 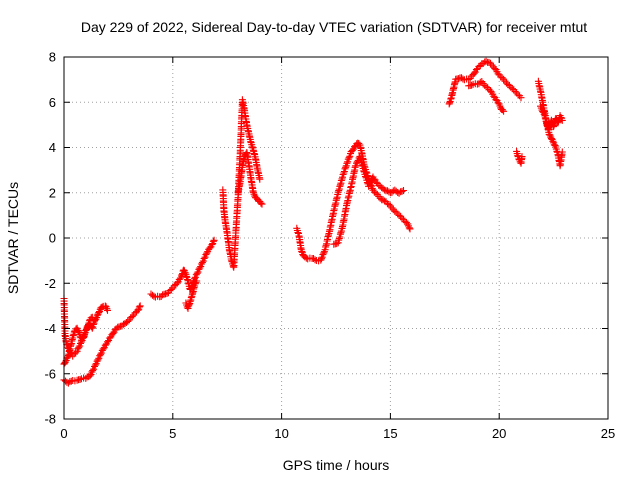 I want to click on series-trace-j, so click(x=485, y=82).